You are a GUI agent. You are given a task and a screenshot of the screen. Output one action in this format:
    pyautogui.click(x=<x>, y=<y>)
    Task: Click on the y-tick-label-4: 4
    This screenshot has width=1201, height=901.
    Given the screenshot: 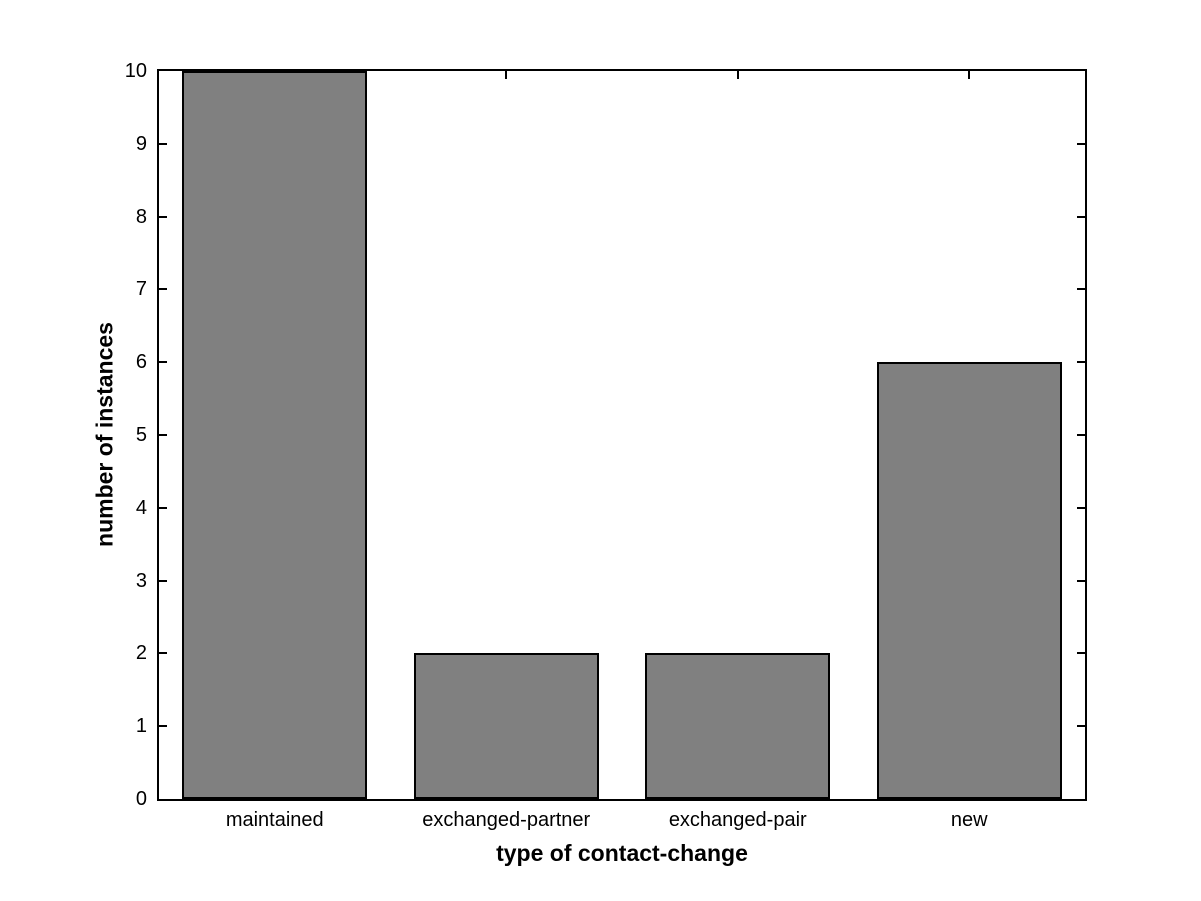 What is the action you would take?
    pyautogui.click(x=141, y=507)
    